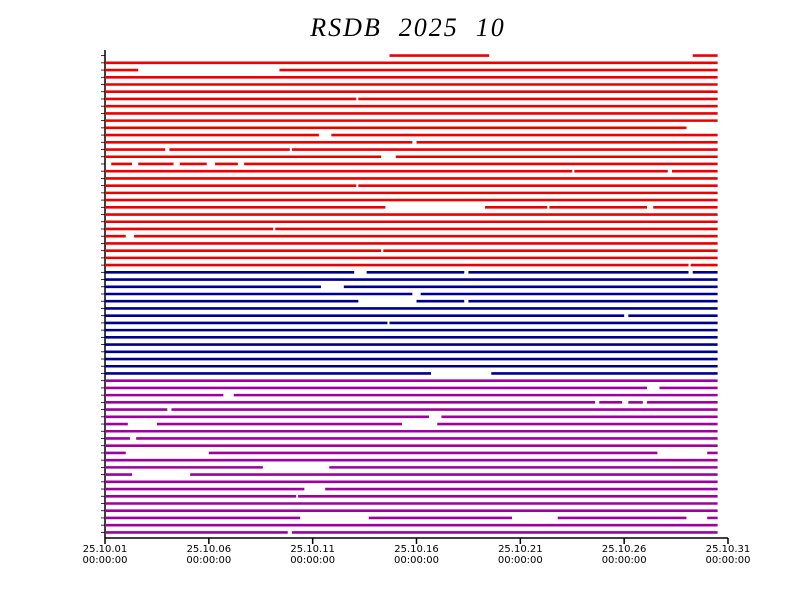  Describe the element at coordinates (313, 555) in the screenshot. I see `x-tick-label: 25.10.11 00:00:00` at that location.